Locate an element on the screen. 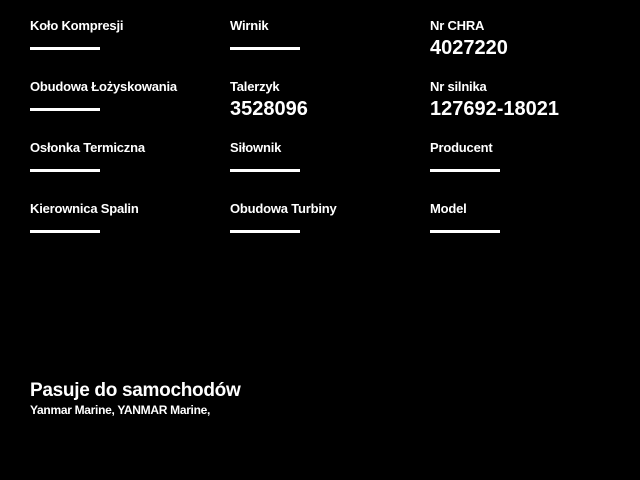  spec-value: 127692-18021 is located at coordinates (495, 109).